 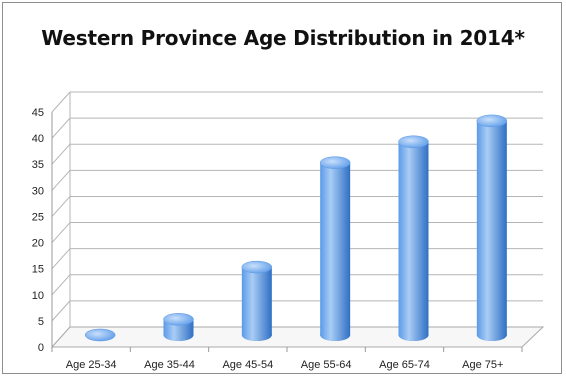 I want to click on y-tick-label: 25, so click(x=38, y=217).